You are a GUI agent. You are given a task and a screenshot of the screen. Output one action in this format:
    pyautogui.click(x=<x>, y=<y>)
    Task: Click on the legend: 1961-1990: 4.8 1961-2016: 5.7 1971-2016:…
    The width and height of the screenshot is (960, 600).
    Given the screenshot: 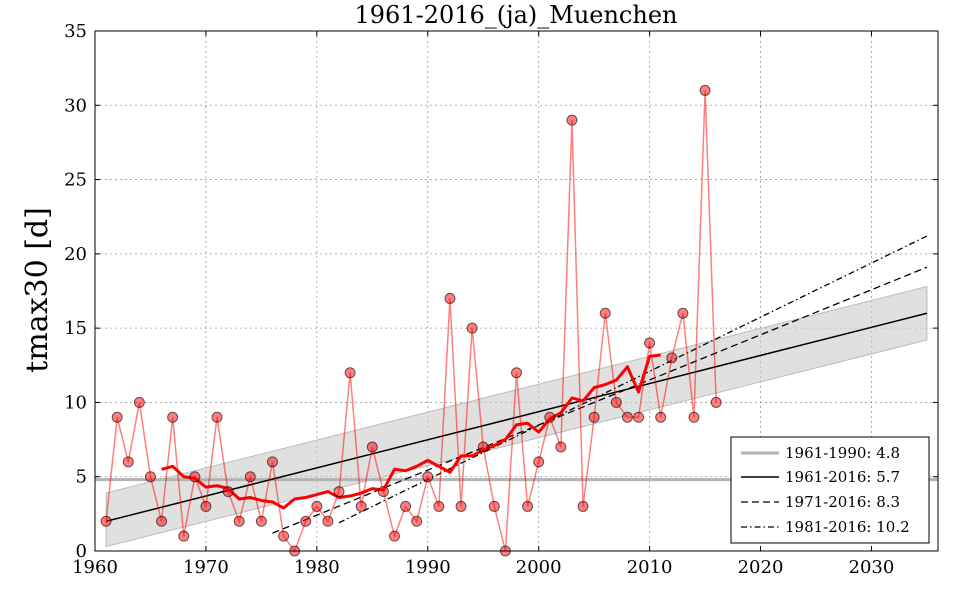 What is the action you would take?
    pyautogui.click(x=830, y=490)
    